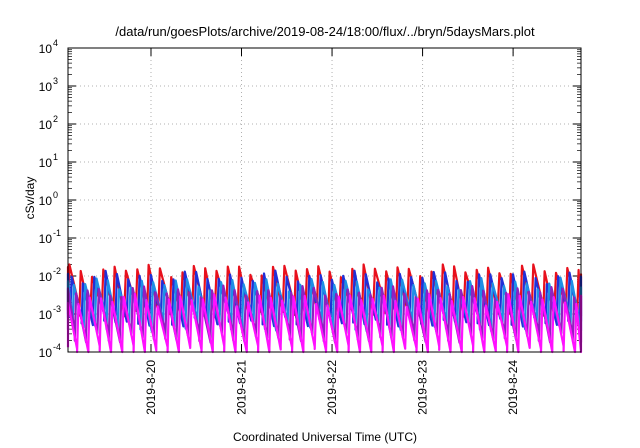 Image resolution: width=640 pixels, height=448 pixels. I want to click on x-axis-label: Coordinated Universal Time (UTC), so click(325, 437).